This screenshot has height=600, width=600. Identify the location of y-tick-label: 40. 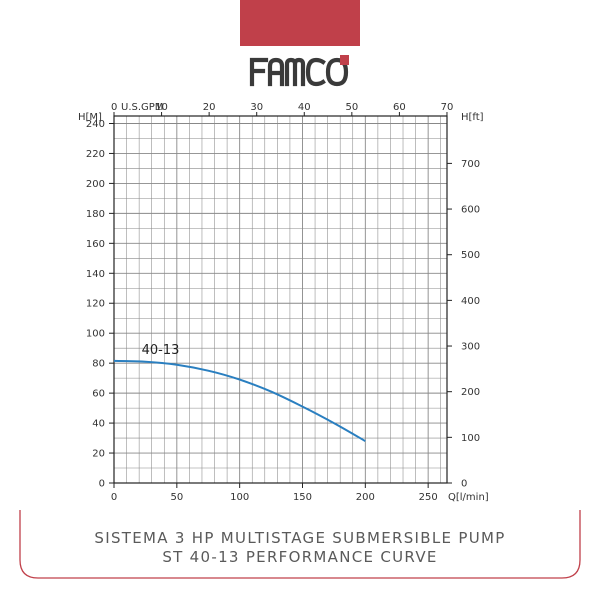
(98, 424).